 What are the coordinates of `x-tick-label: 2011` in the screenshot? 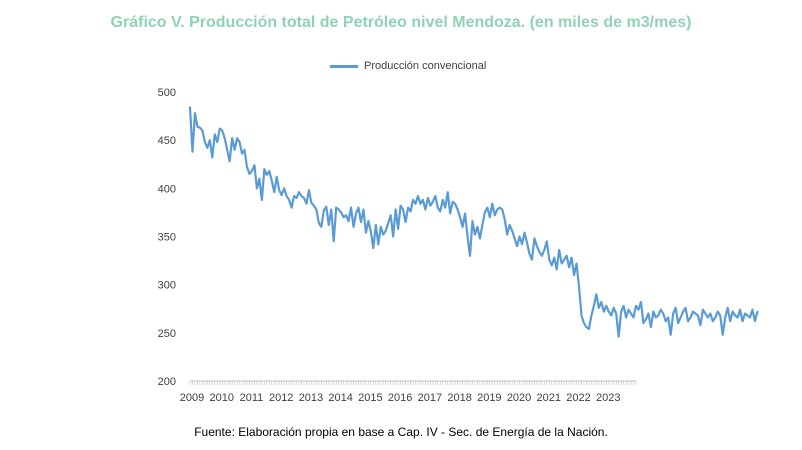 It's located at (252, 398).